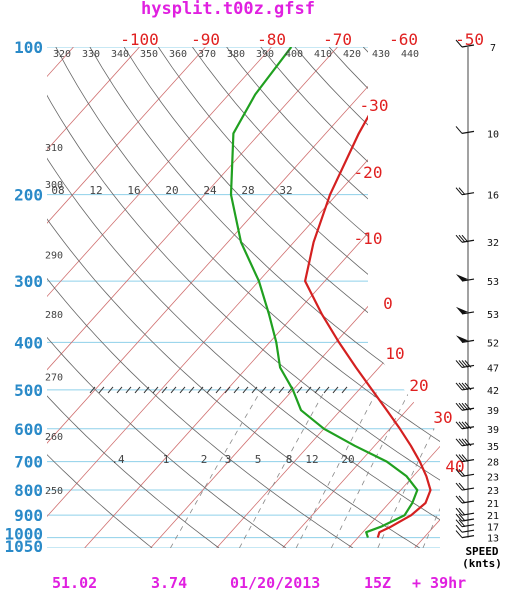 This screenshot has width=505, height=592. I want to click on isotherm-top-label: -100, so click(139, 39).